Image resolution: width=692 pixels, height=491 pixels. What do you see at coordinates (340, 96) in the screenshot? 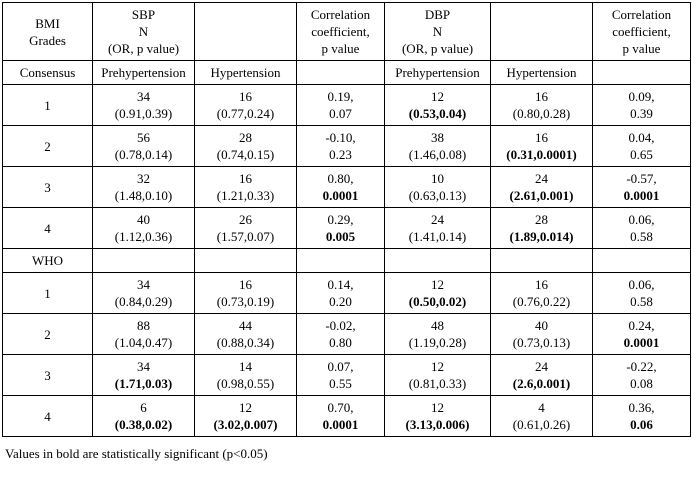
I see `cell-count-value: 0.19,` at bounding box center [340, 96].